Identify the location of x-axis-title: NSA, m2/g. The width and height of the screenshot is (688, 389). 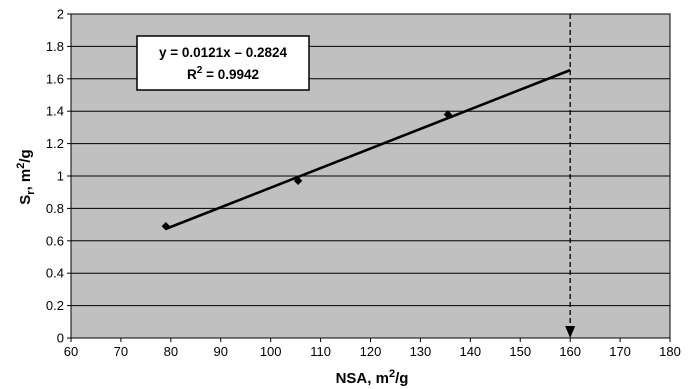
(372, 377).